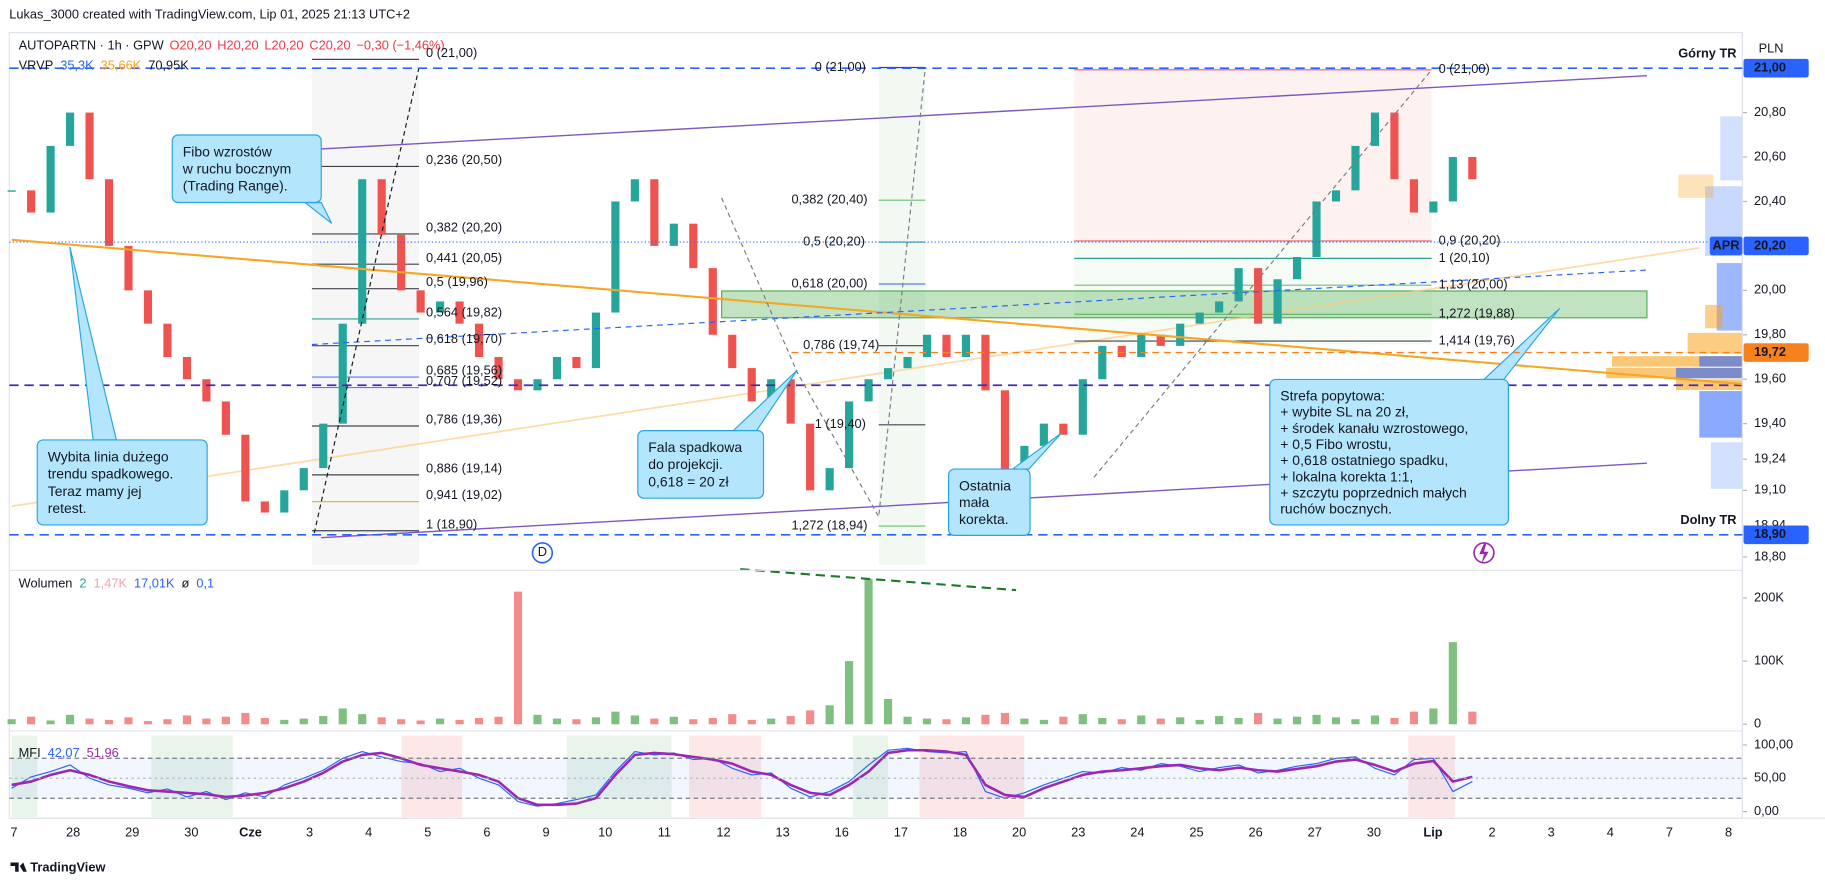  I want to click on callout-text: + środek kanału wzrostowego,, so click(1374, 428).